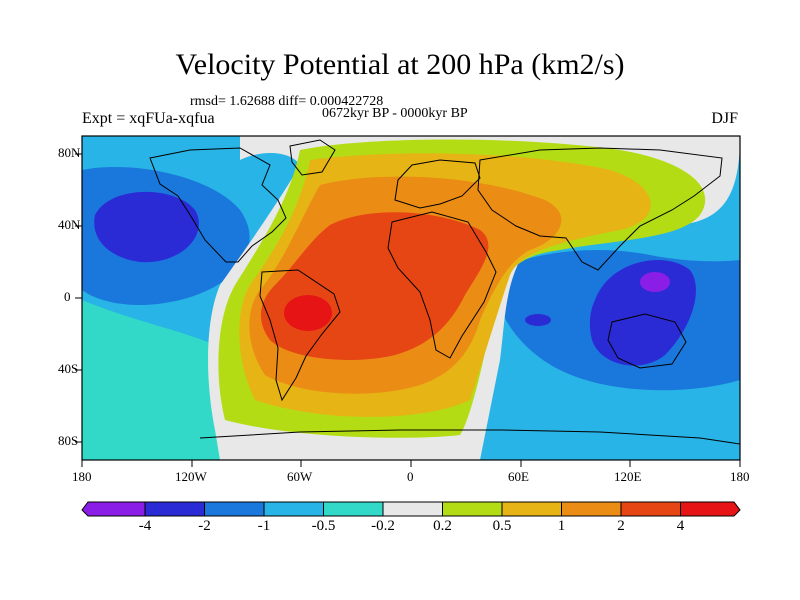  I want to click on lat-tick-label: 80S, so click(68, 440).